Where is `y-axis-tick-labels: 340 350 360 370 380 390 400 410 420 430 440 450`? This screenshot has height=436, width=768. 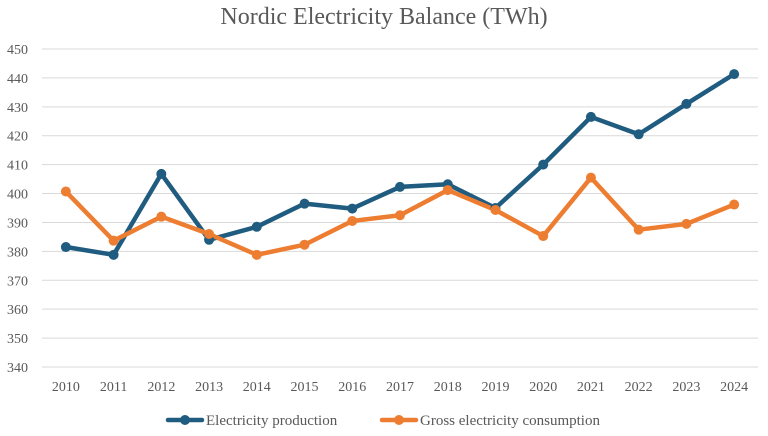
y-axis-tick-labels: 340 350 360 370 380 390 400 410 420 430 440 450 is located at coordinates (17, 209).